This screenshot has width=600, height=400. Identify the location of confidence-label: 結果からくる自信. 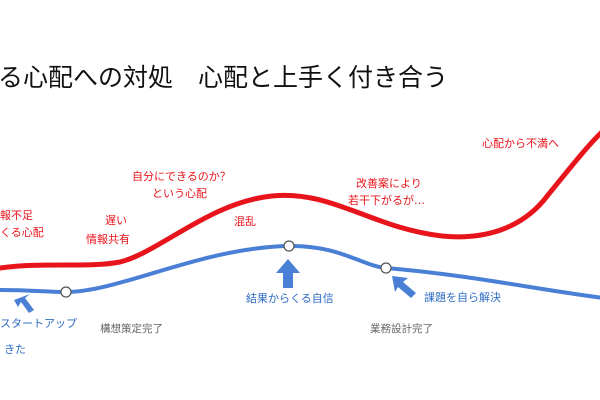
(290, 298).